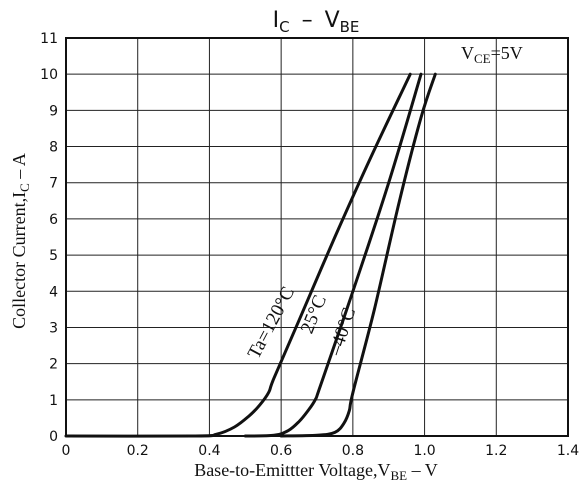 The image size is (582, 488). Describe the element at coordinates (350, 27) in the screenshot. I see `title-sub2: BE` at that location.